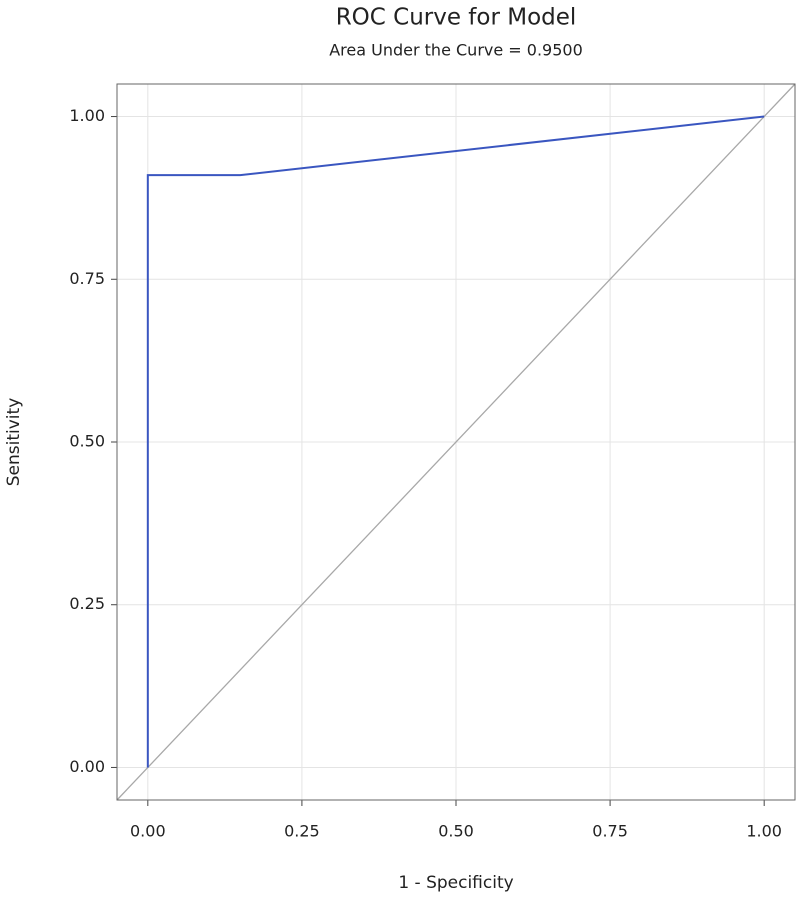  What do you see at coordinates (87, 278) in the screenshot?
I see `y-tick-label: 0.75` at bounding box center [87, 278].